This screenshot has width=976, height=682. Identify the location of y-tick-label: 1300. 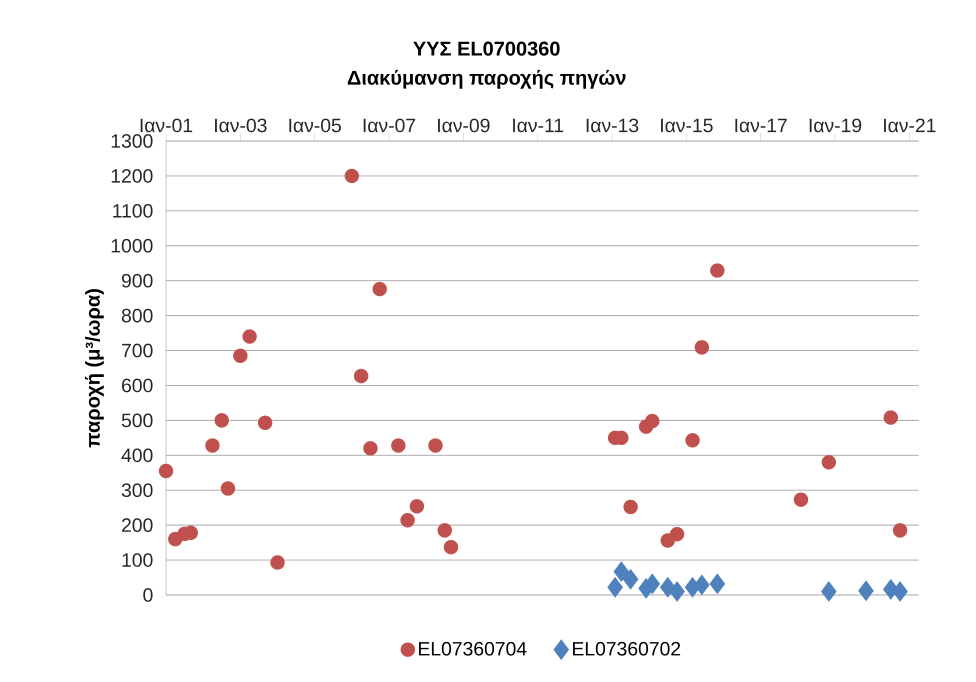
(132, 141).